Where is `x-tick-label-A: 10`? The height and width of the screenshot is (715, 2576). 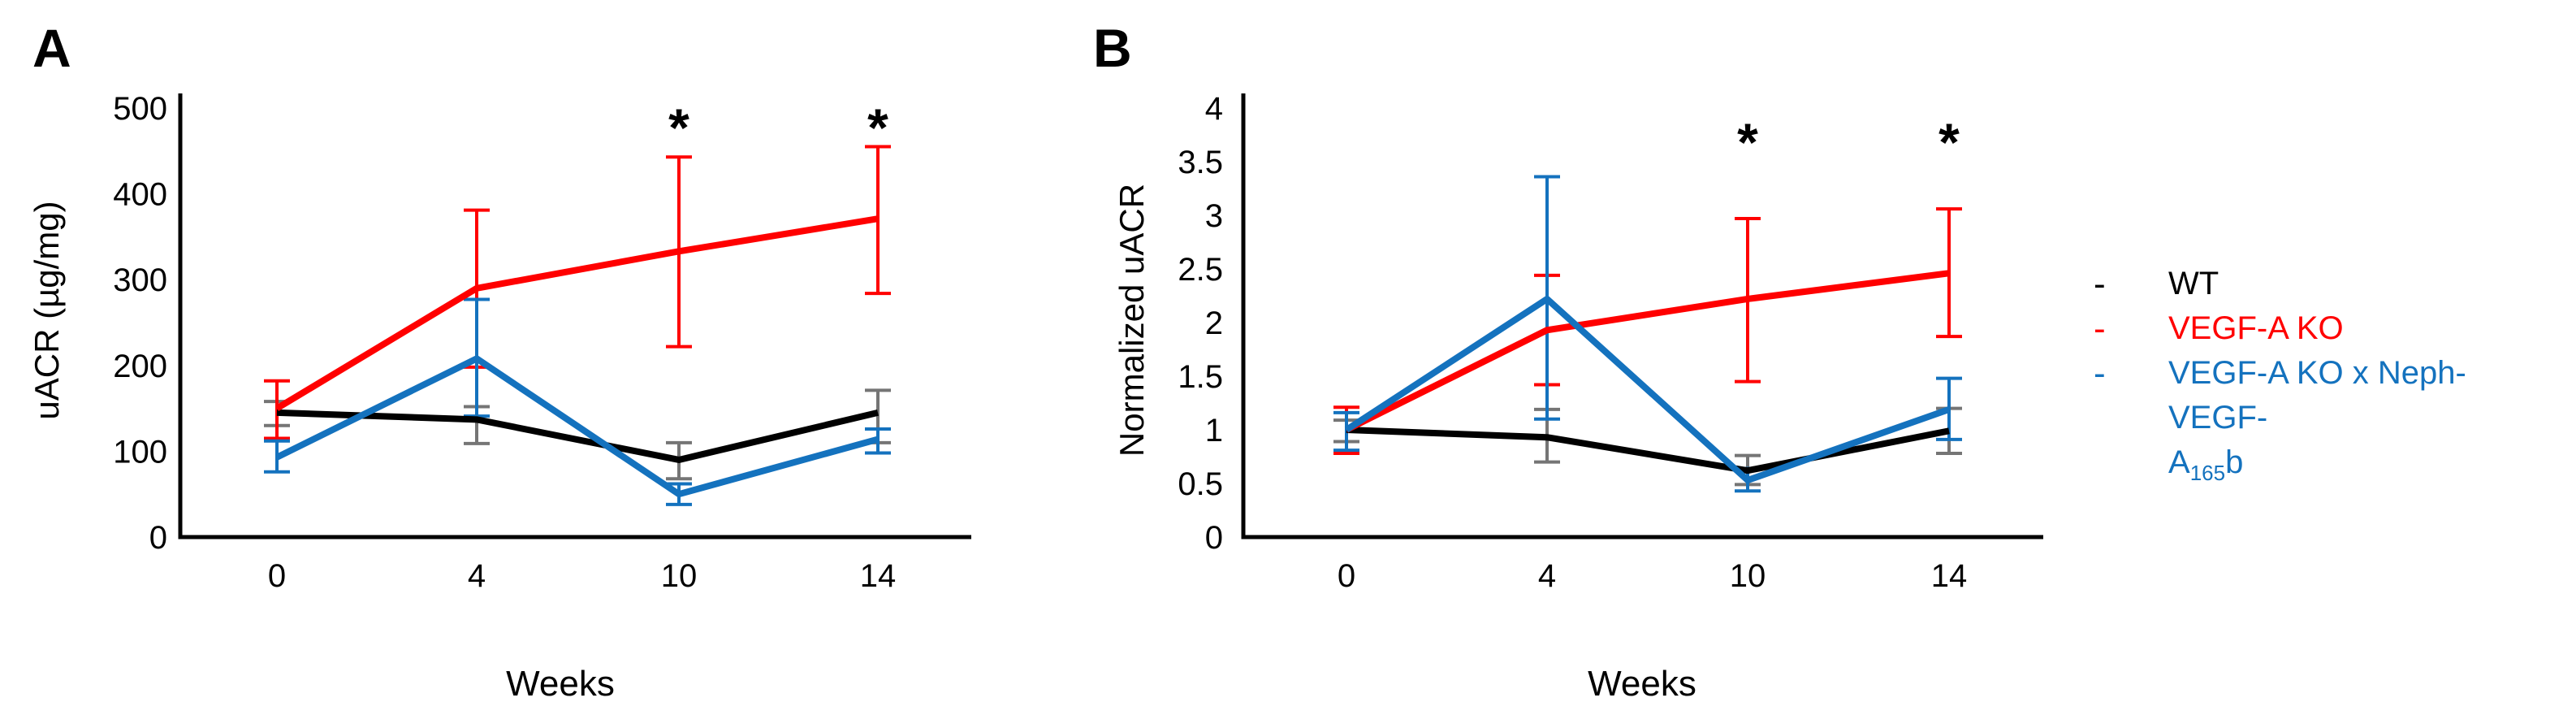
x-tick-label-A: 10 is located at coordinates (680, 576).